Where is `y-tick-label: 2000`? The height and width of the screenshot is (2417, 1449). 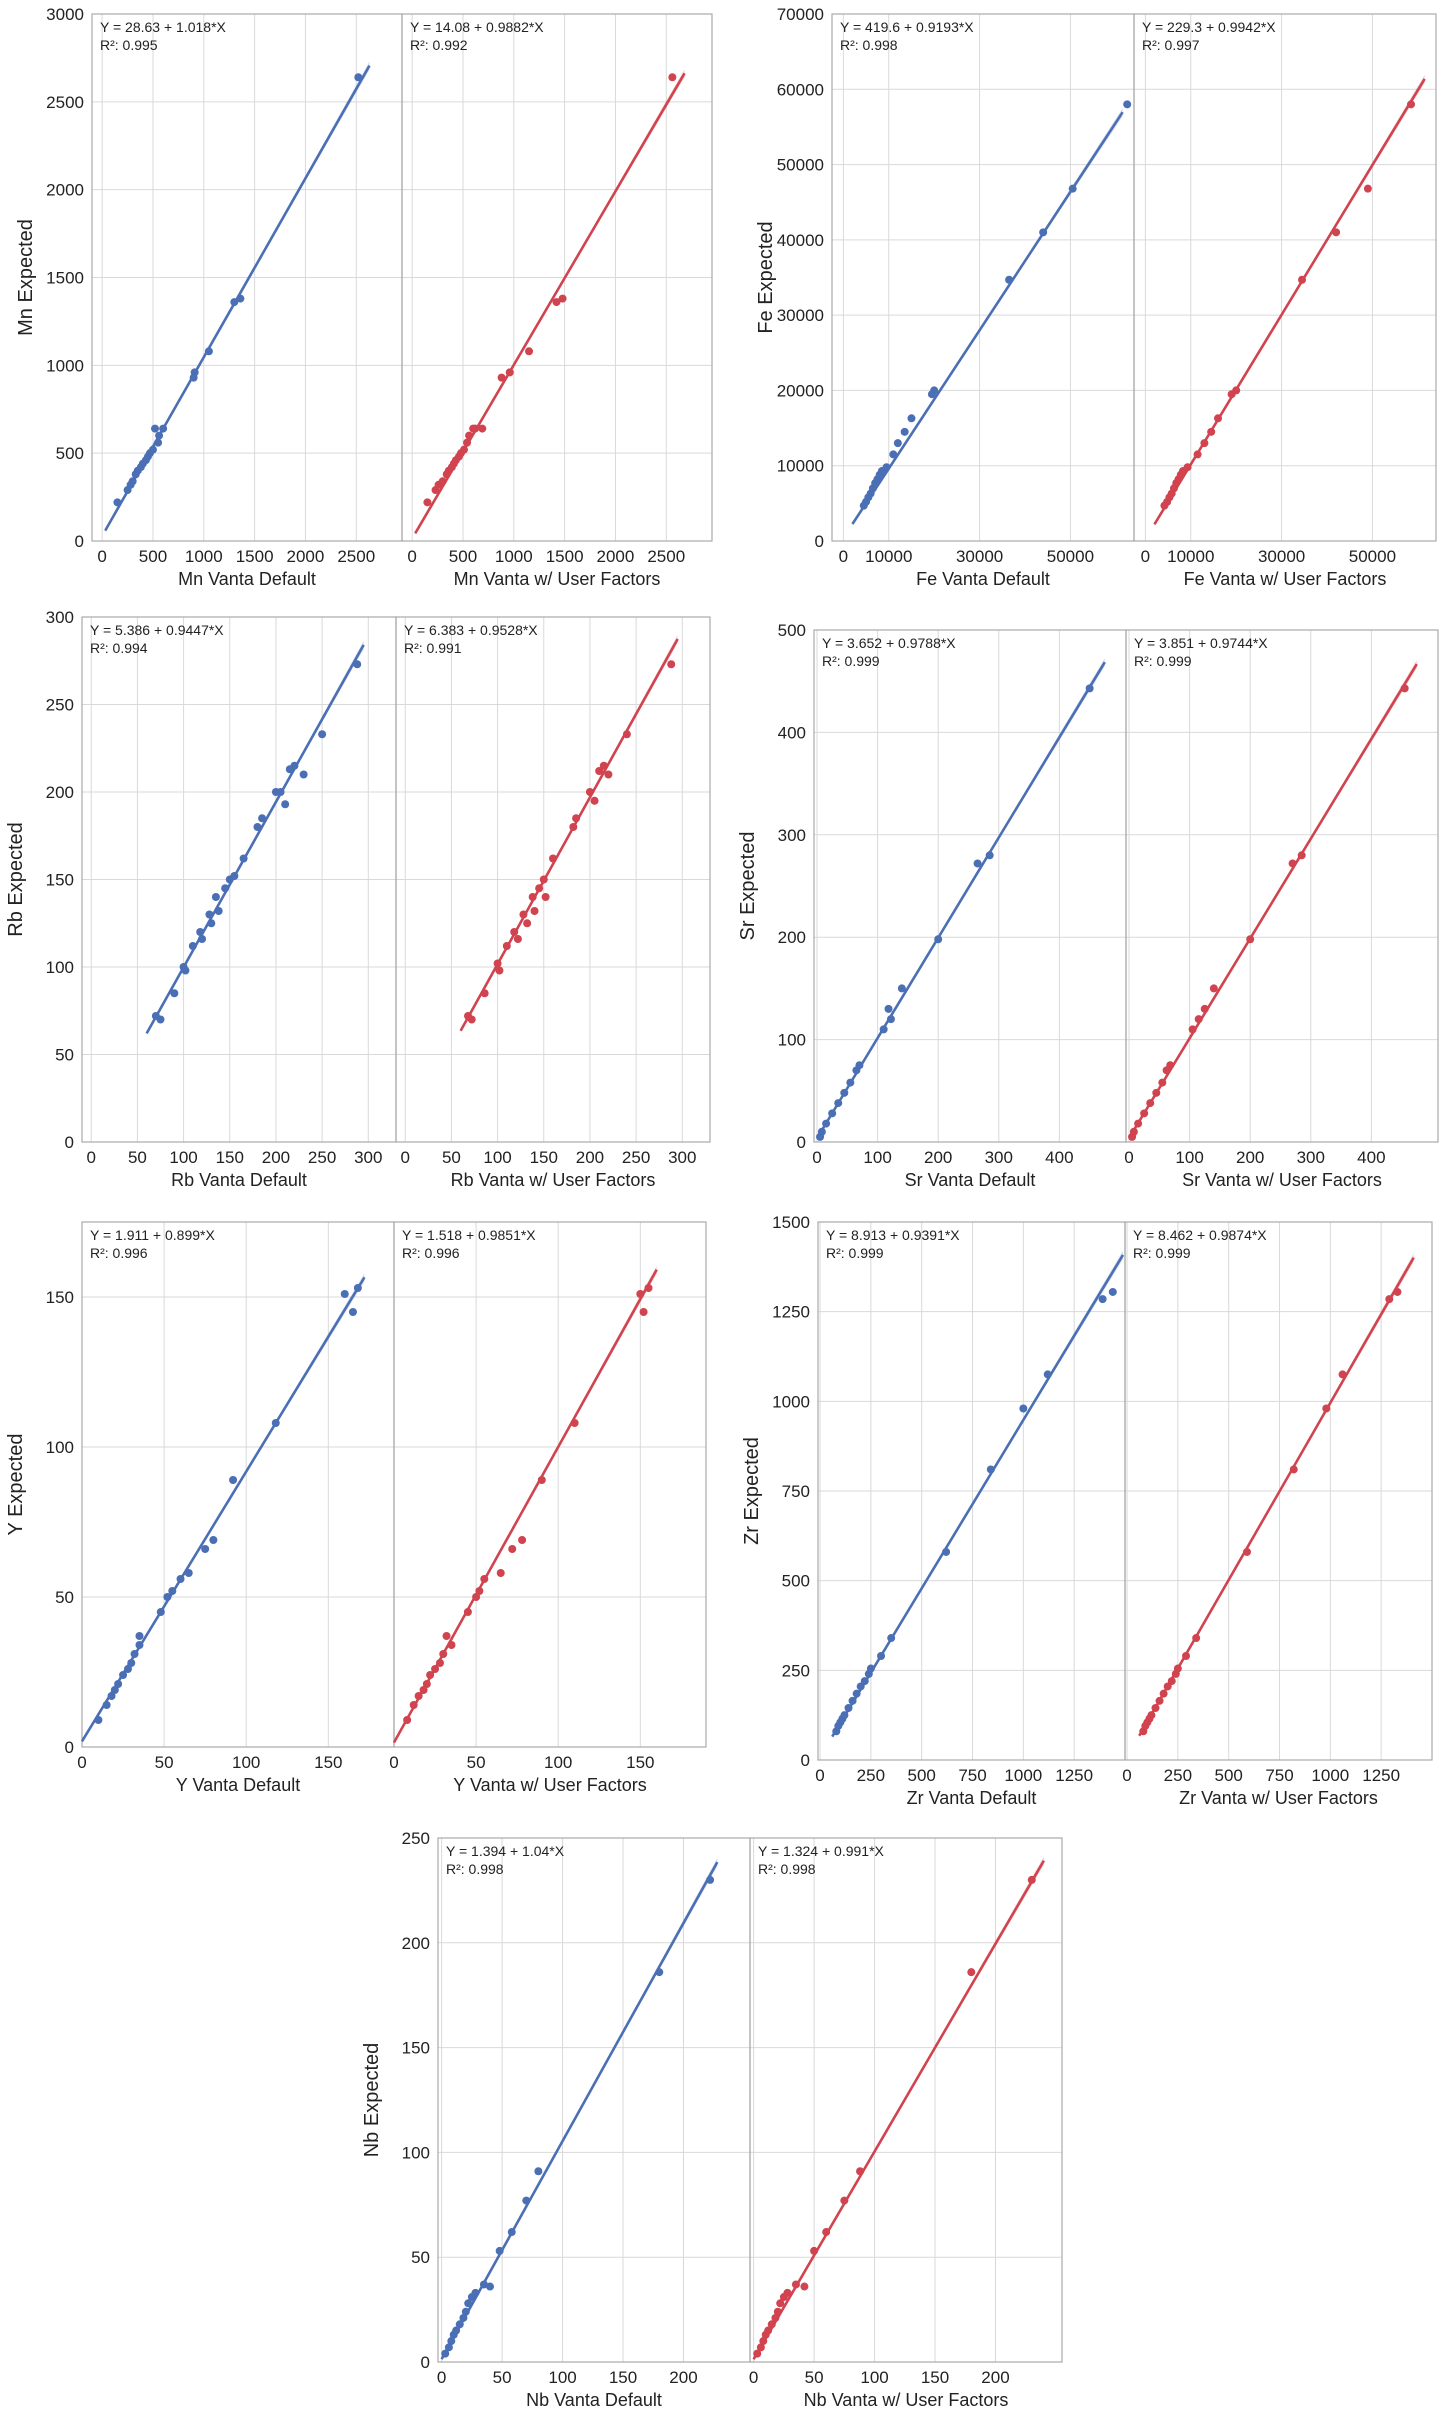 y-tick-label: 2000 is located at coordinates (65, 190).